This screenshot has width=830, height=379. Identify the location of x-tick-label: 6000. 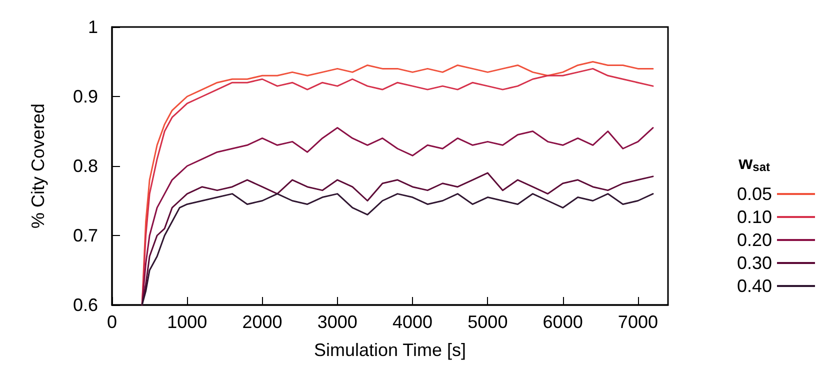
(562, 322).